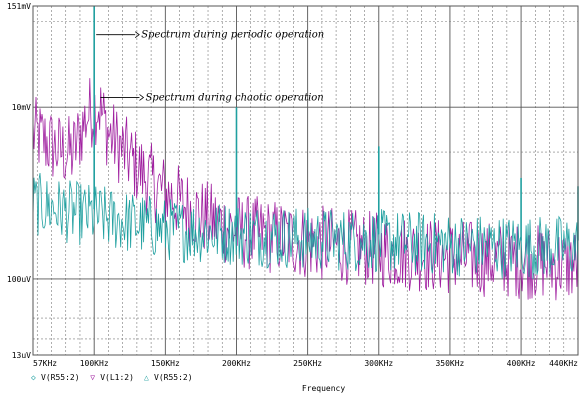 Image resolution: width=581 pixels, height=396 pixels. What do you see at coordinates (234, 97) in the screenshot?
I see `annotation-text: Spectrum during chaotic operation` at bounding box center [234, 97].